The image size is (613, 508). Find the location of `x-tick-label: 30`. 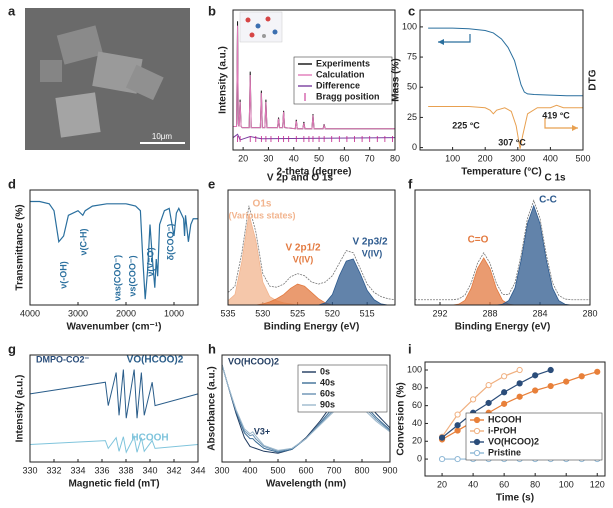

x-tick-label: 30 is located at coordinates (268, 158).